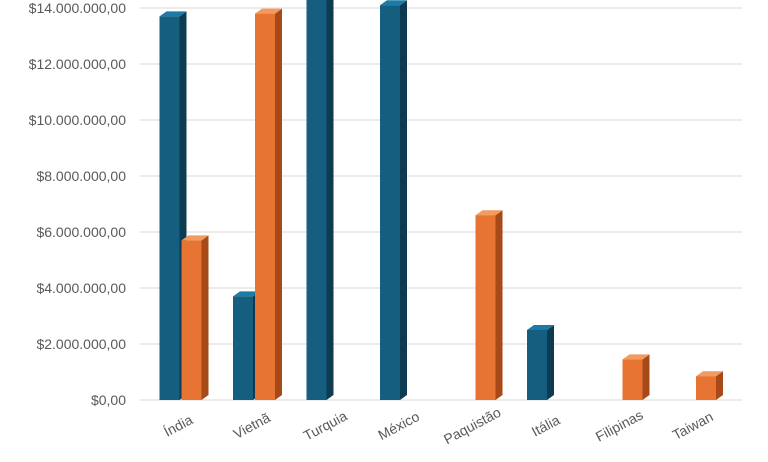 The width and height of the screenshot is (768, 462). Describe the element at coordinates (78, 8) in the screenshot. I see `y-tick-label: $14.000.000,00` at that location.